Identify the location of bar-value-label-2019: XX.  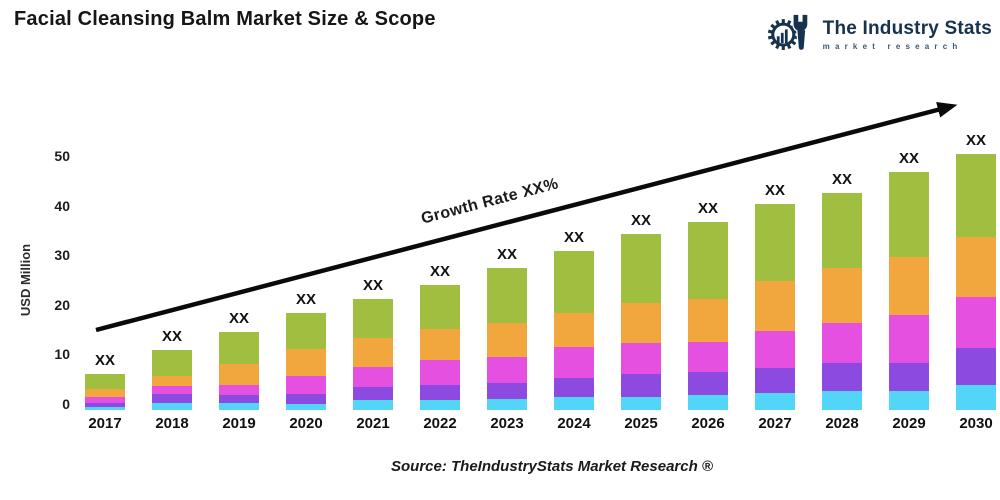
(238, 318).